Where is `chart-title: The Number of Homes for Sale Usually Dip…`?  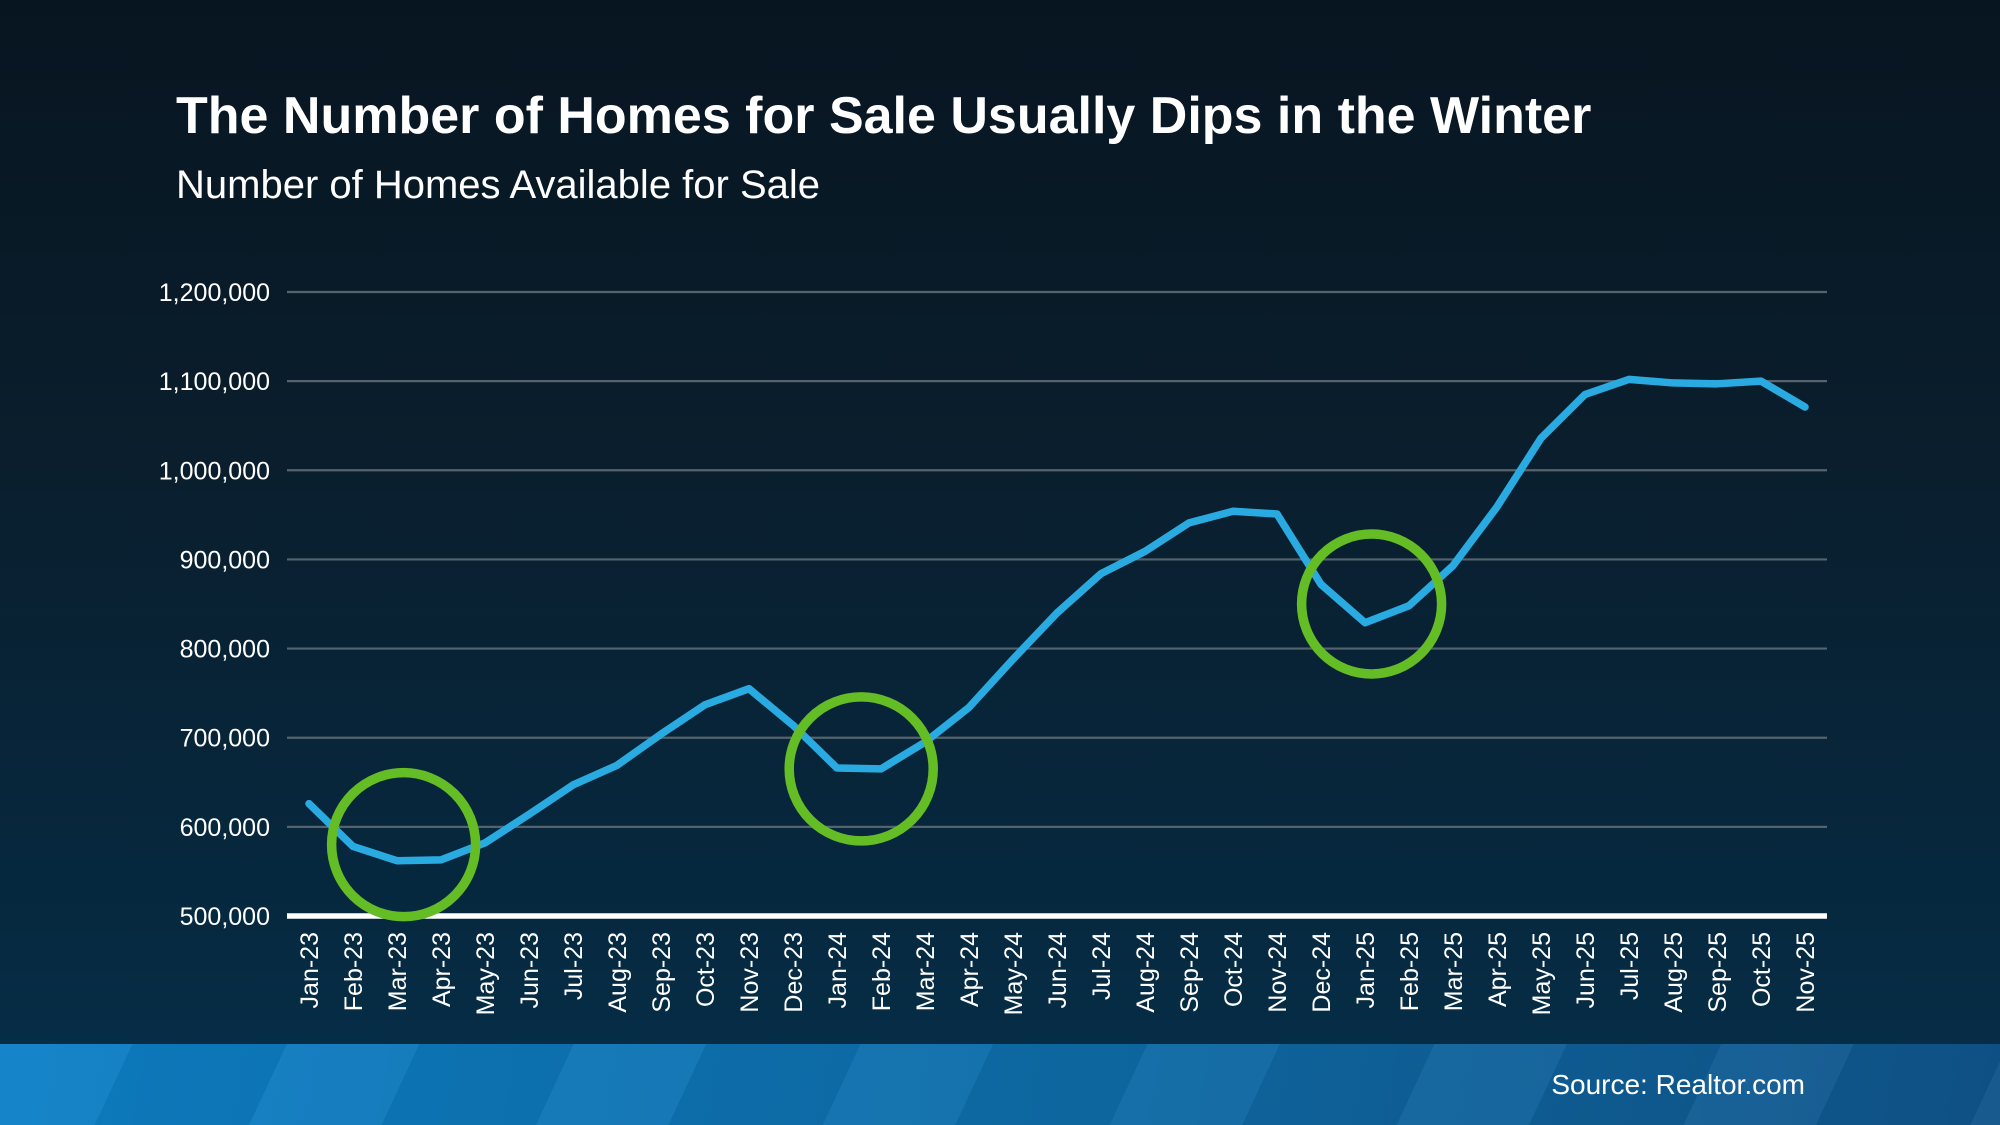
chart-title: The Number of Homes for Sale Usually Dip… is located at coordinates (884, 116).